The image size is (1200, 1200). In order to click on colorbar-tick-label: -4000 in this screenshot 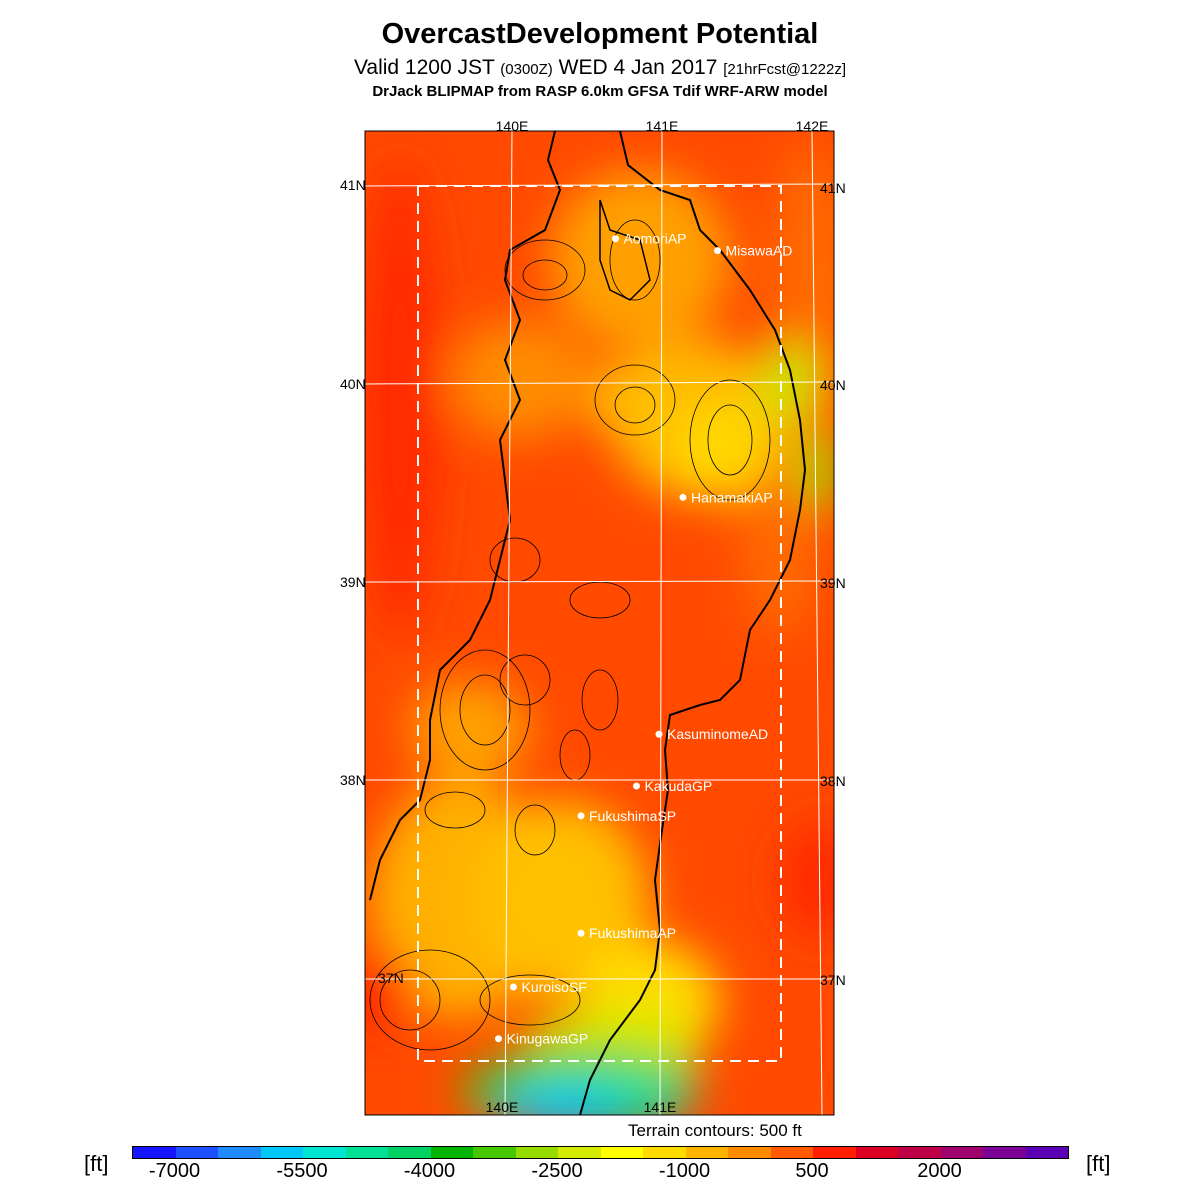, I will do `click(429, 1171)`.